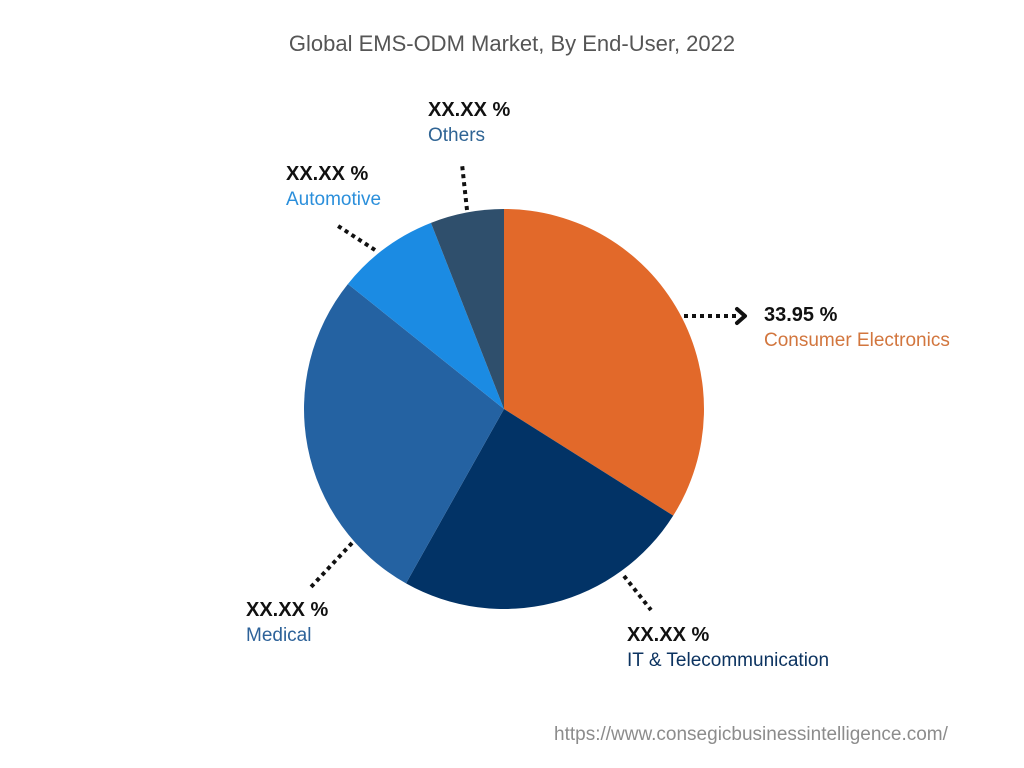 Image resolution: width=1024 pixels, height=768 pixels. What do you see at coordinates (469, 123) in the screenshot?
I see `label-others: XX.XX % Others` at bounding box center [469, 123].